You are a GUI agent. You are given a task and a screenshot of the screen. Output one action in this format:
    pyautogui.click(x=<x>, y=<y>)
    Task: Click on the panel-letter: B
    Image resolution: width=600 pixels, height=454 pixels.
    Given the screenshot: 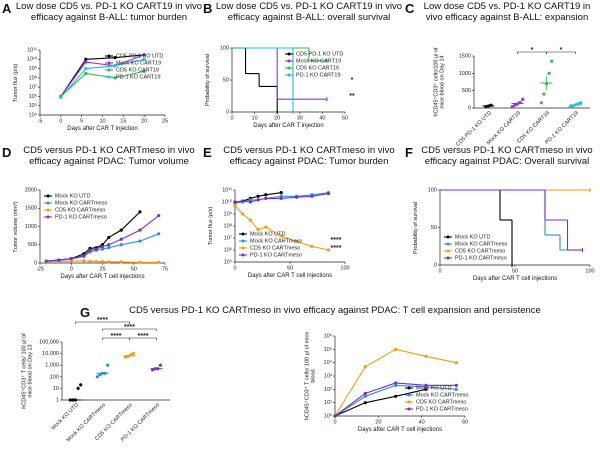 What is the action you would take?
    pyautogui.click(x=208, y=8)
    